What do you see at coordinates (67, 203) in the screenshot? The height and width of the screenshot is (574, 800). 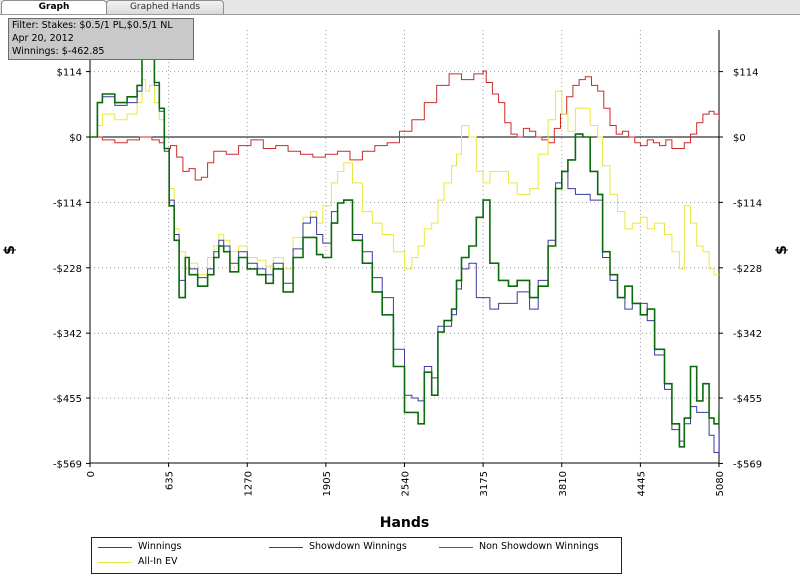 I see `y-tick-label-left: -$114` at bounding box center [67, 203].